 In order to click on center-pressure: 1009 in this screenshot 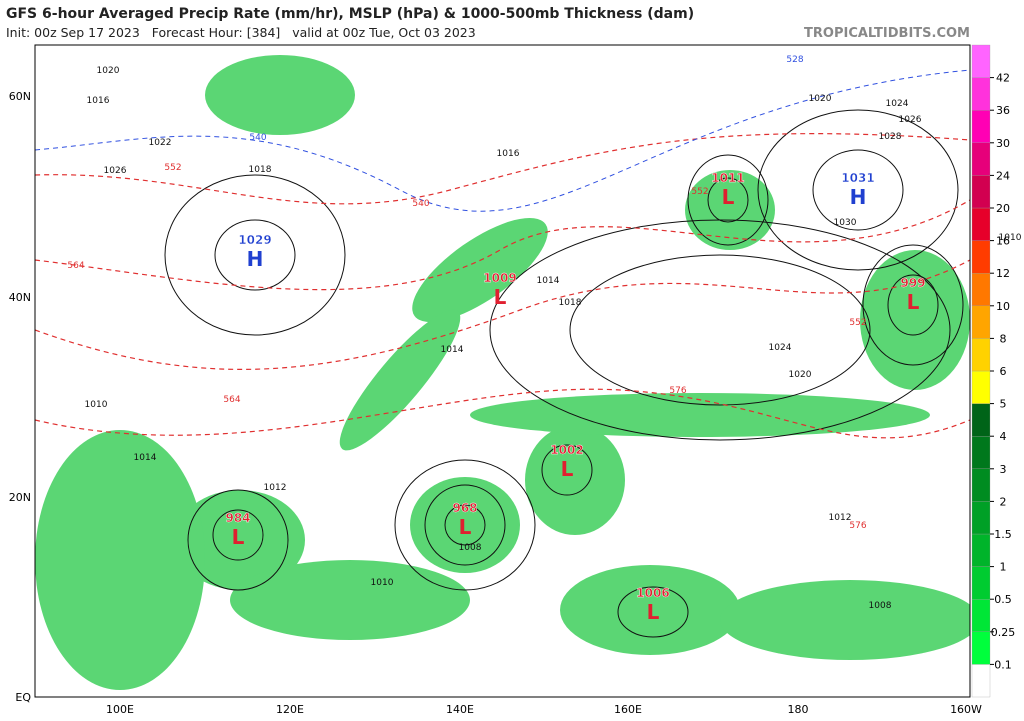, I will do `click(499, 278)`.